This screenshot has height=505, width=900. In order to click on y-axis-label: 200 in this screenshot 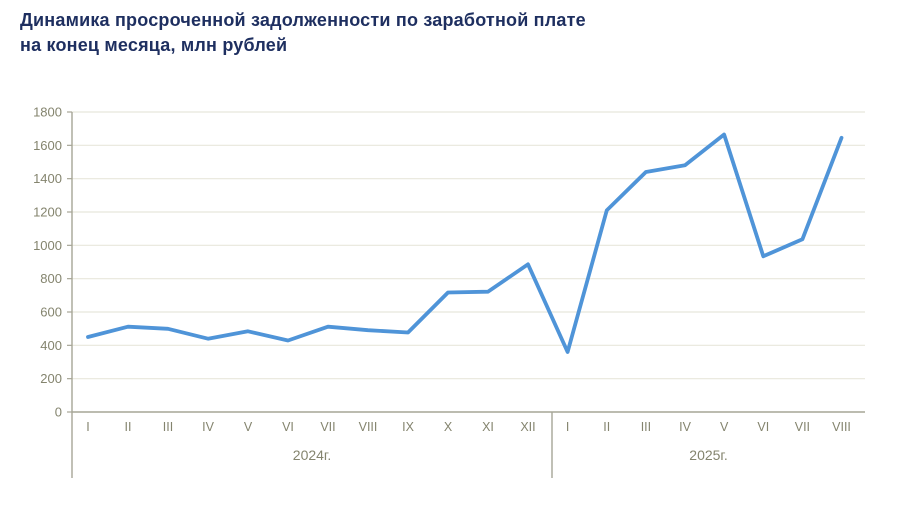, I will do `click(51, 378)`.